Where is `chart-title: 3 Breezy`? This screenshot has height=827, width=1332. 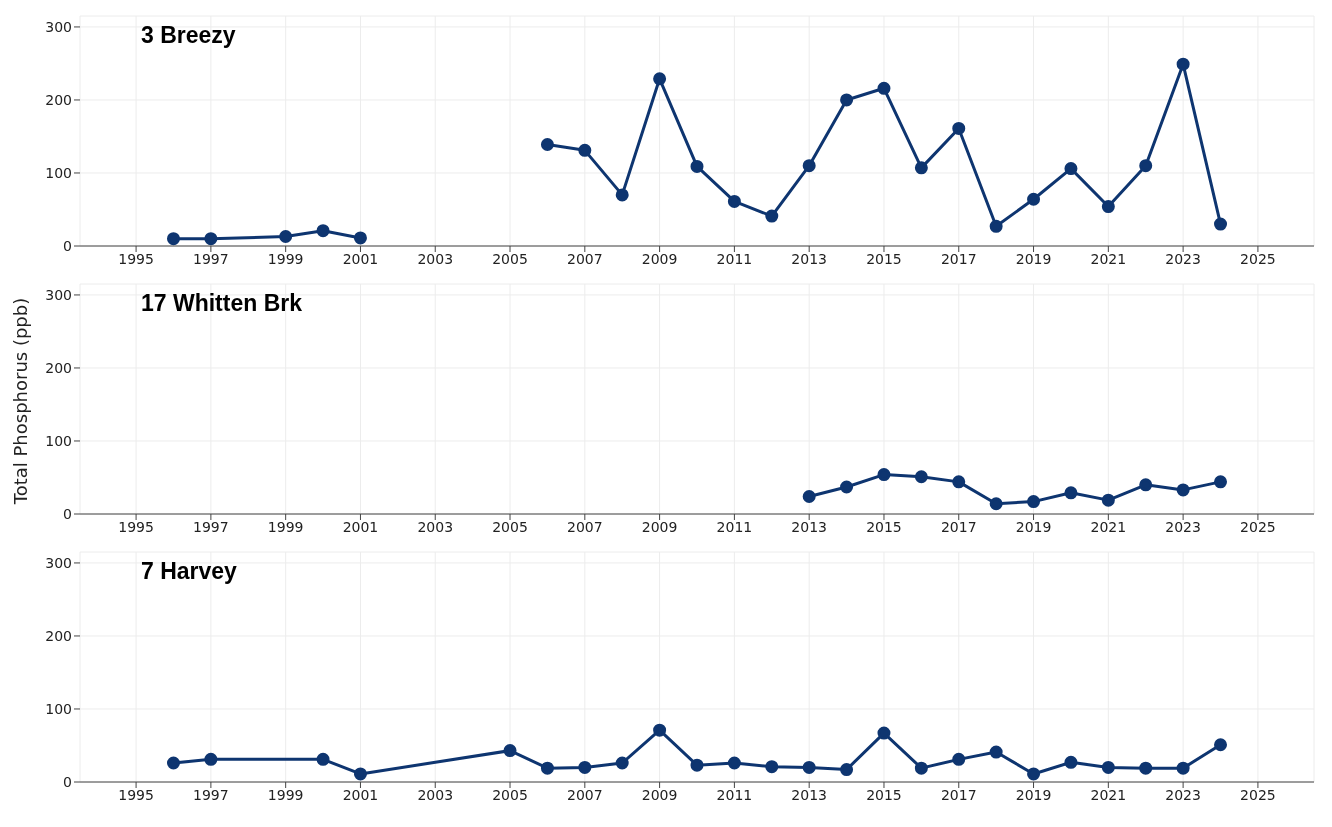
chart-title: 3 Breezy is located at coordinates (188, 35).